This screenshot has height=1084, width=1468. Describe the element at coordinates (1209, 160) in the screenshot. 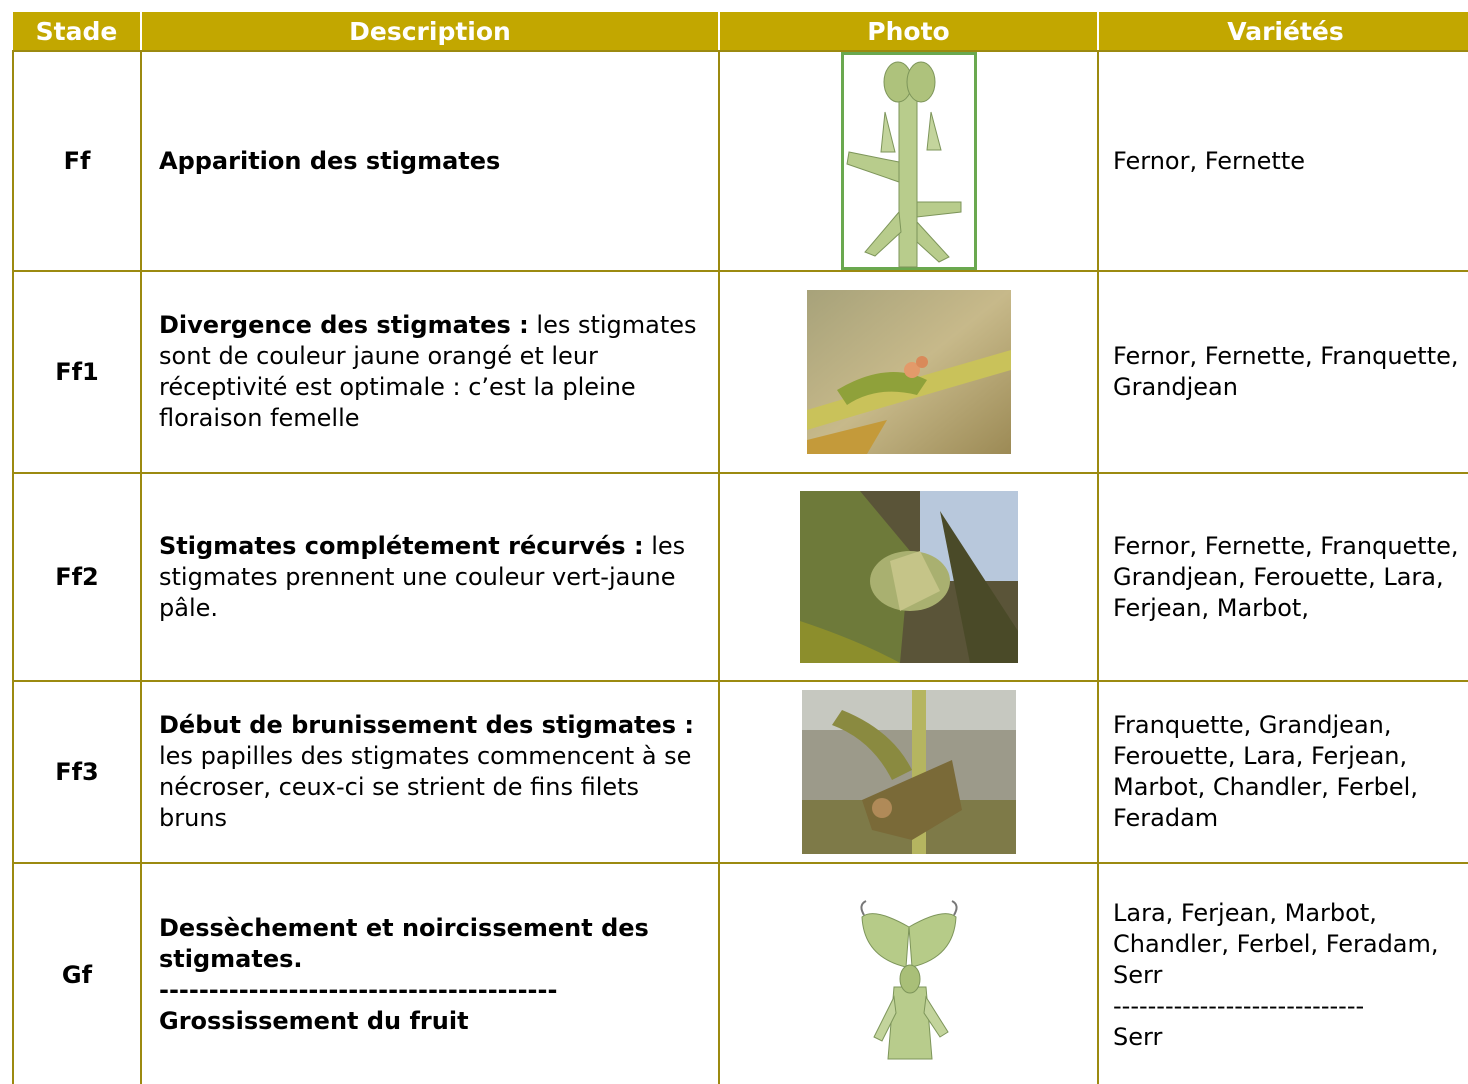

I see `varietes-line: Fernor, Fernette` at that location.